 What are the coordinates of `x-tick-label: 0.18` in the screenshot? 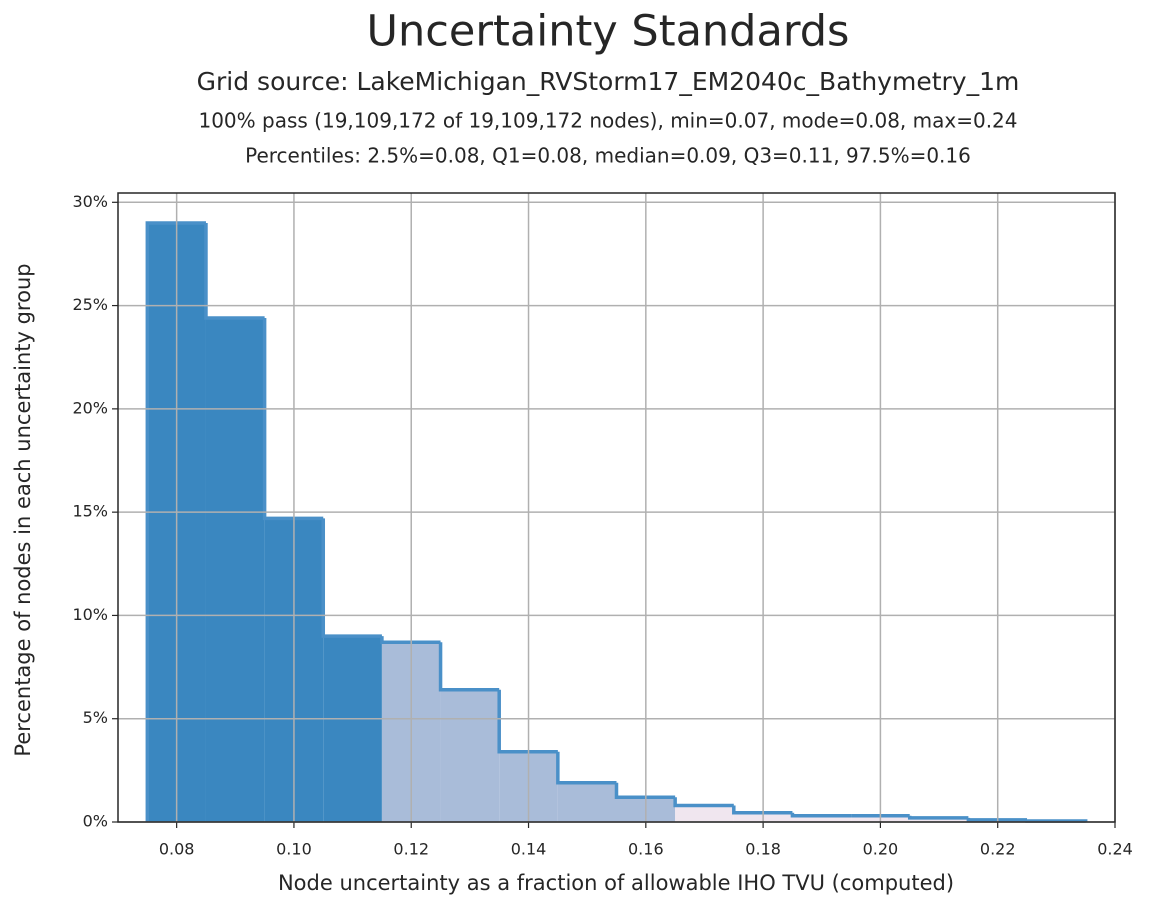 It's located at (763, 849).